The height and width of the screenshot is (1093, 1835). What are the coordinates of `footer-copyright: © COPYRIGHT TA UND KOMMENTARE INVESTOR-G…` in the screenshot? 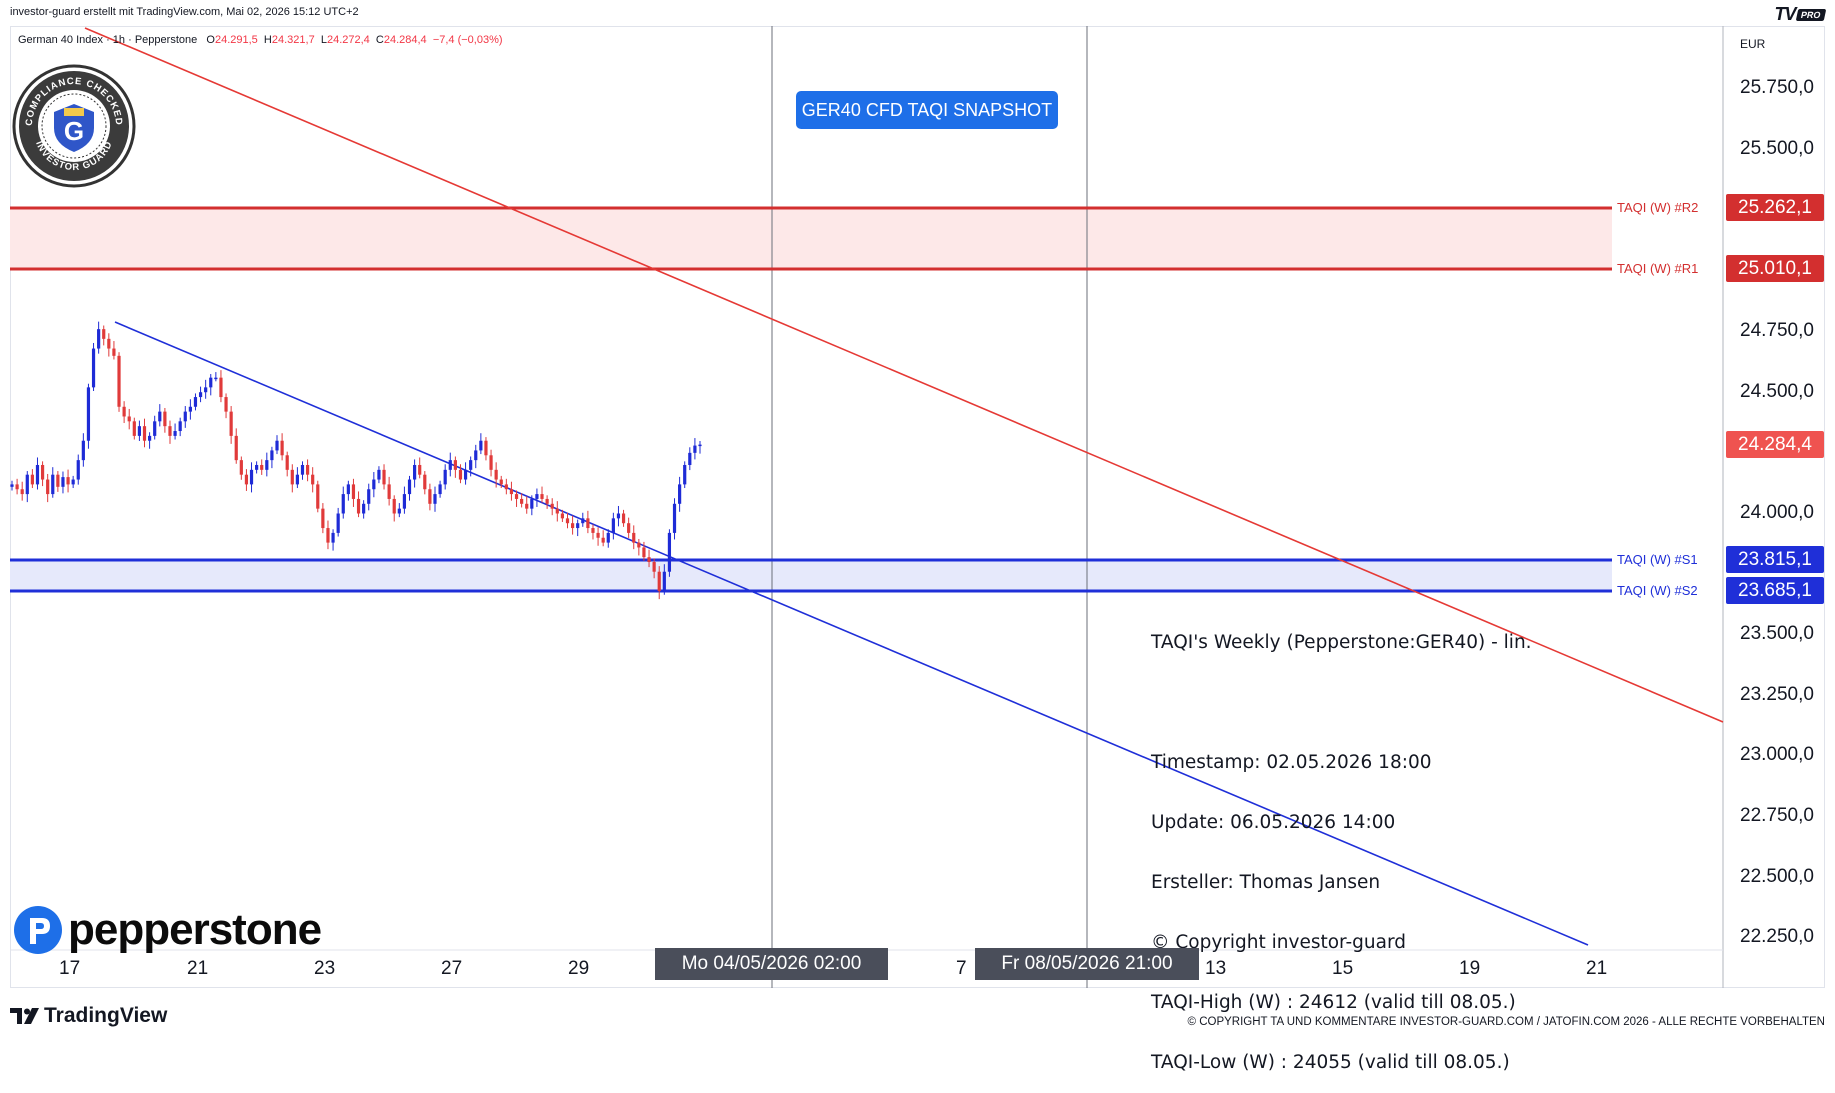 It's located at (1506, 1022).